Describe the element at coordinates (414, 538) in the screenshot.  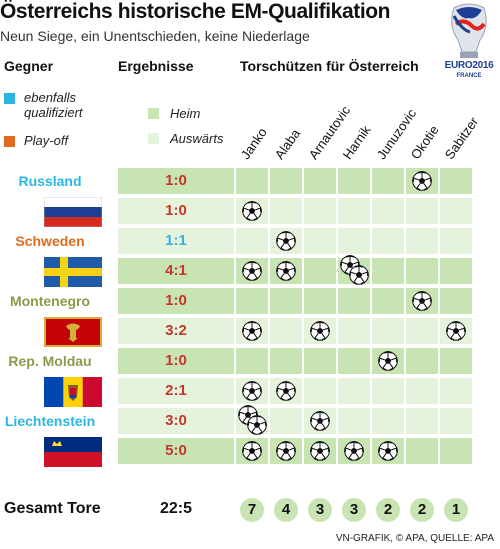
I see `footer-credit: VN-GRAFIK, © APA, QUELLE: APA` at that location.